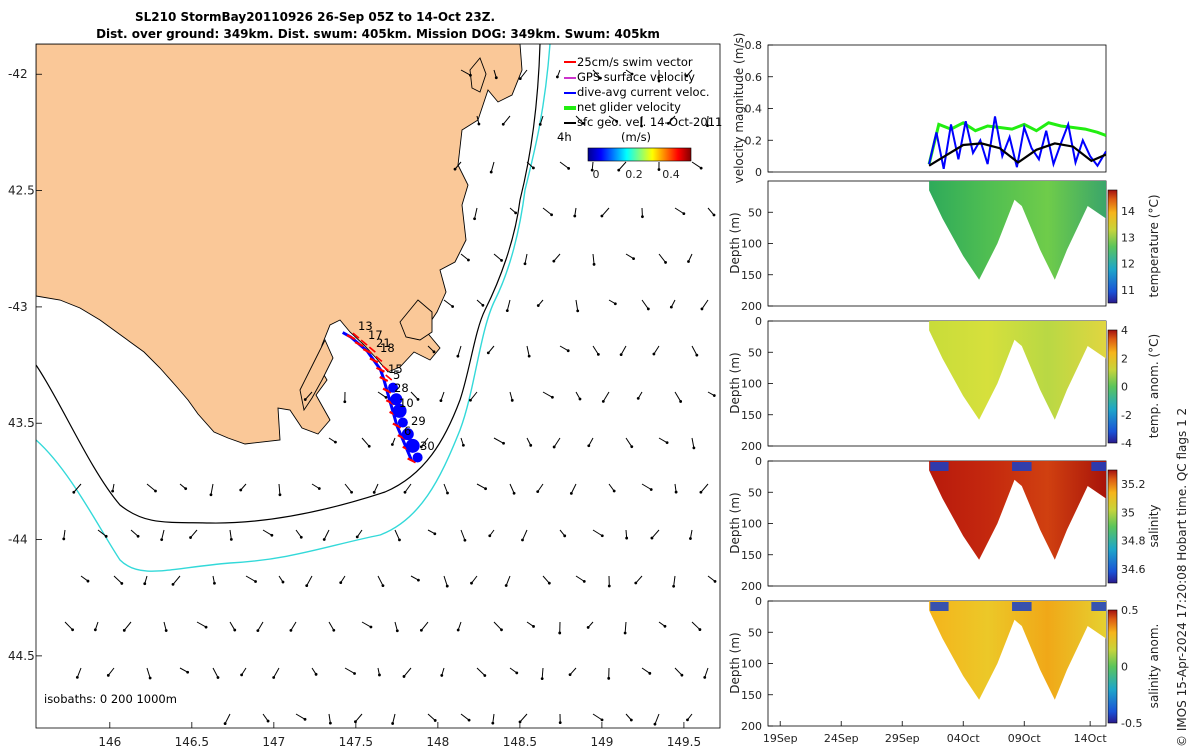  I want to click on legend-net: net glider velocity, so click(629, 107).